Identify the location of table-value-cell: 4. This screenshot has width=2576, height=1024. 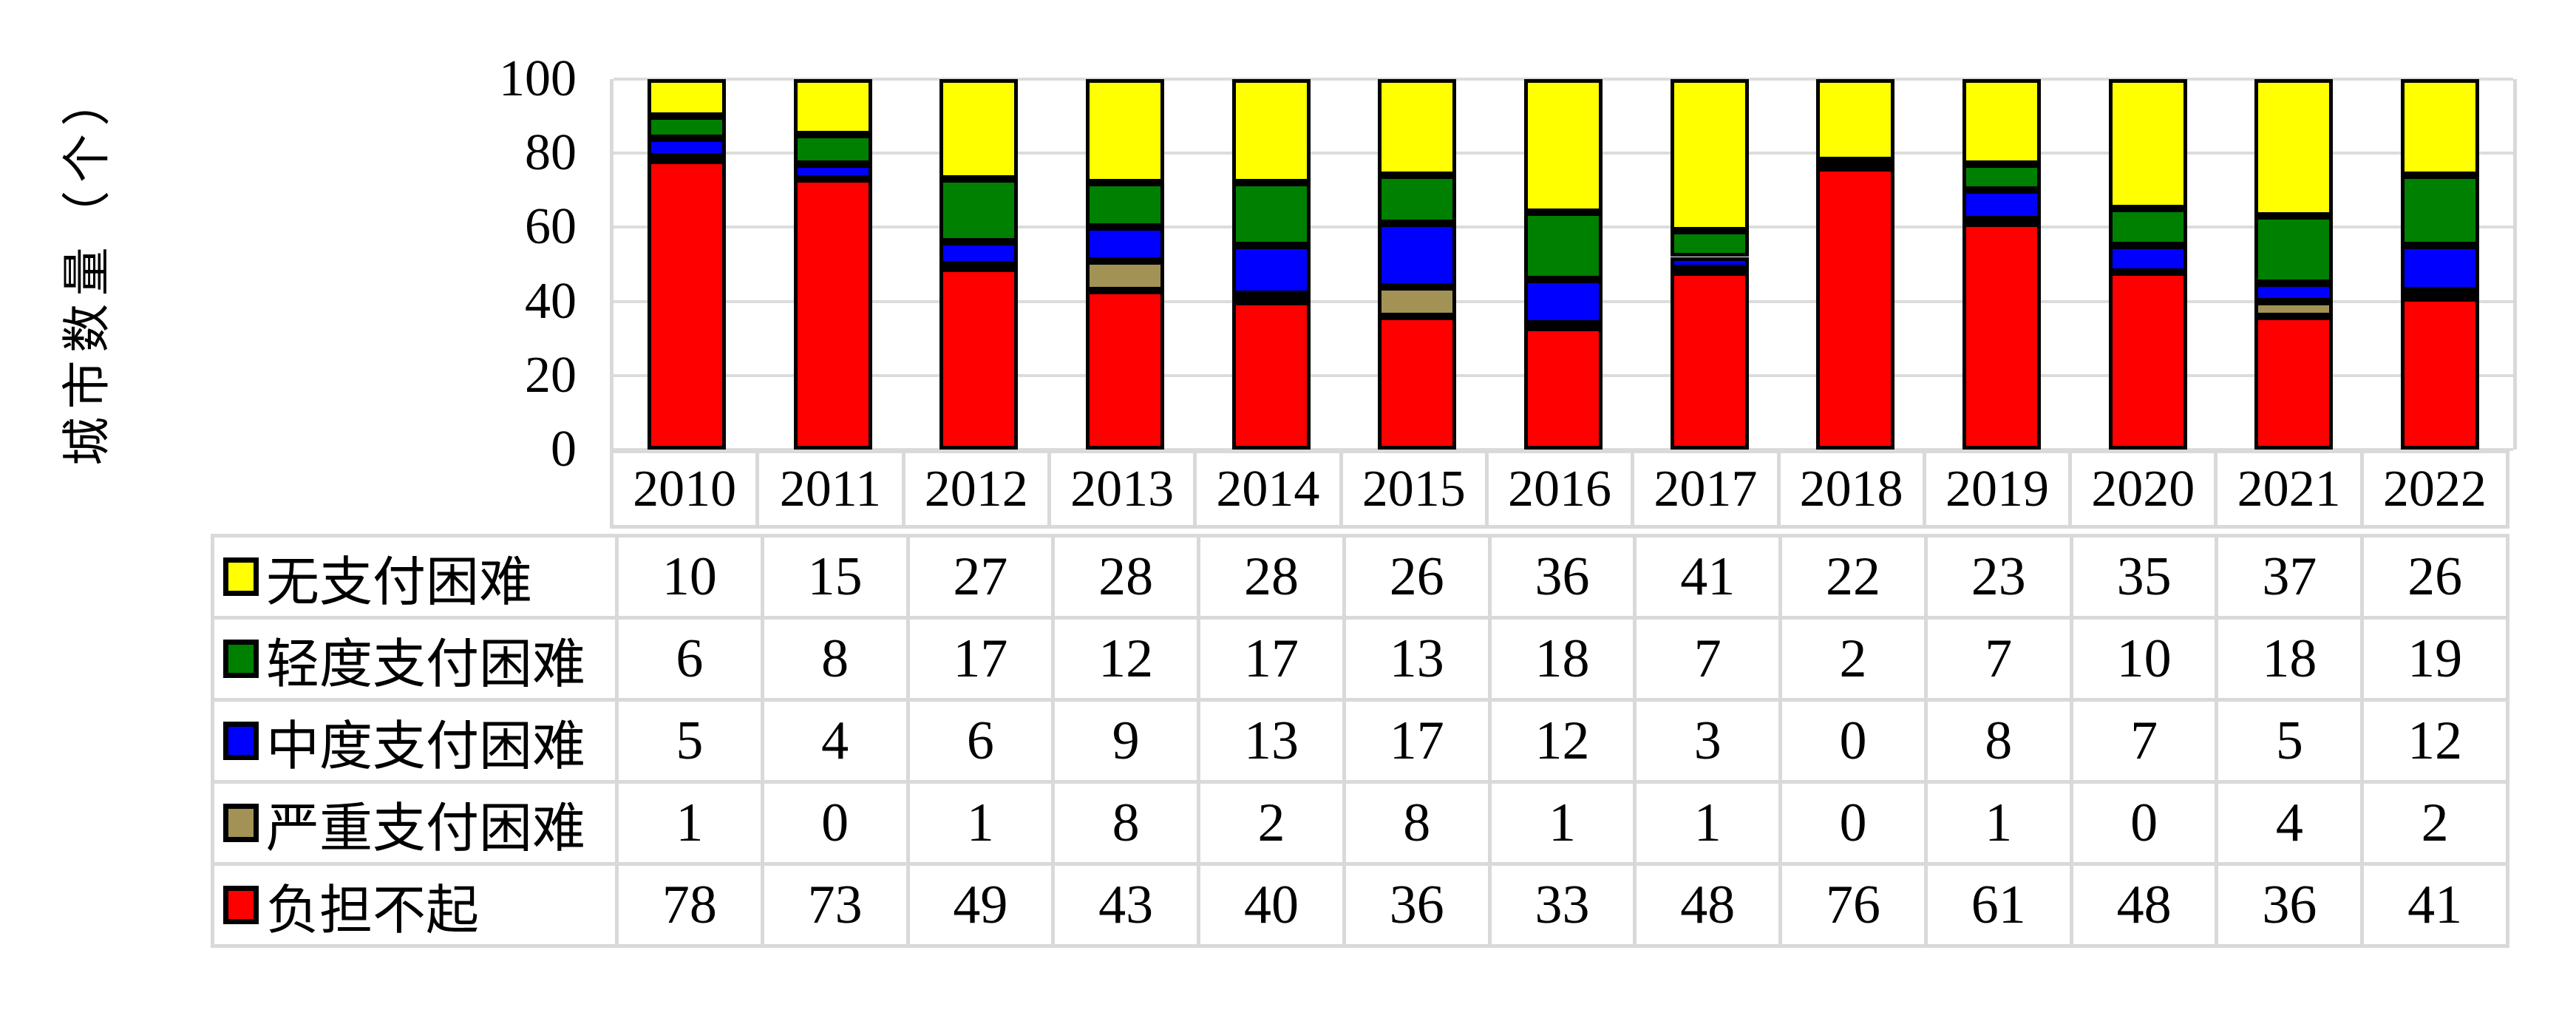
(835, 741).